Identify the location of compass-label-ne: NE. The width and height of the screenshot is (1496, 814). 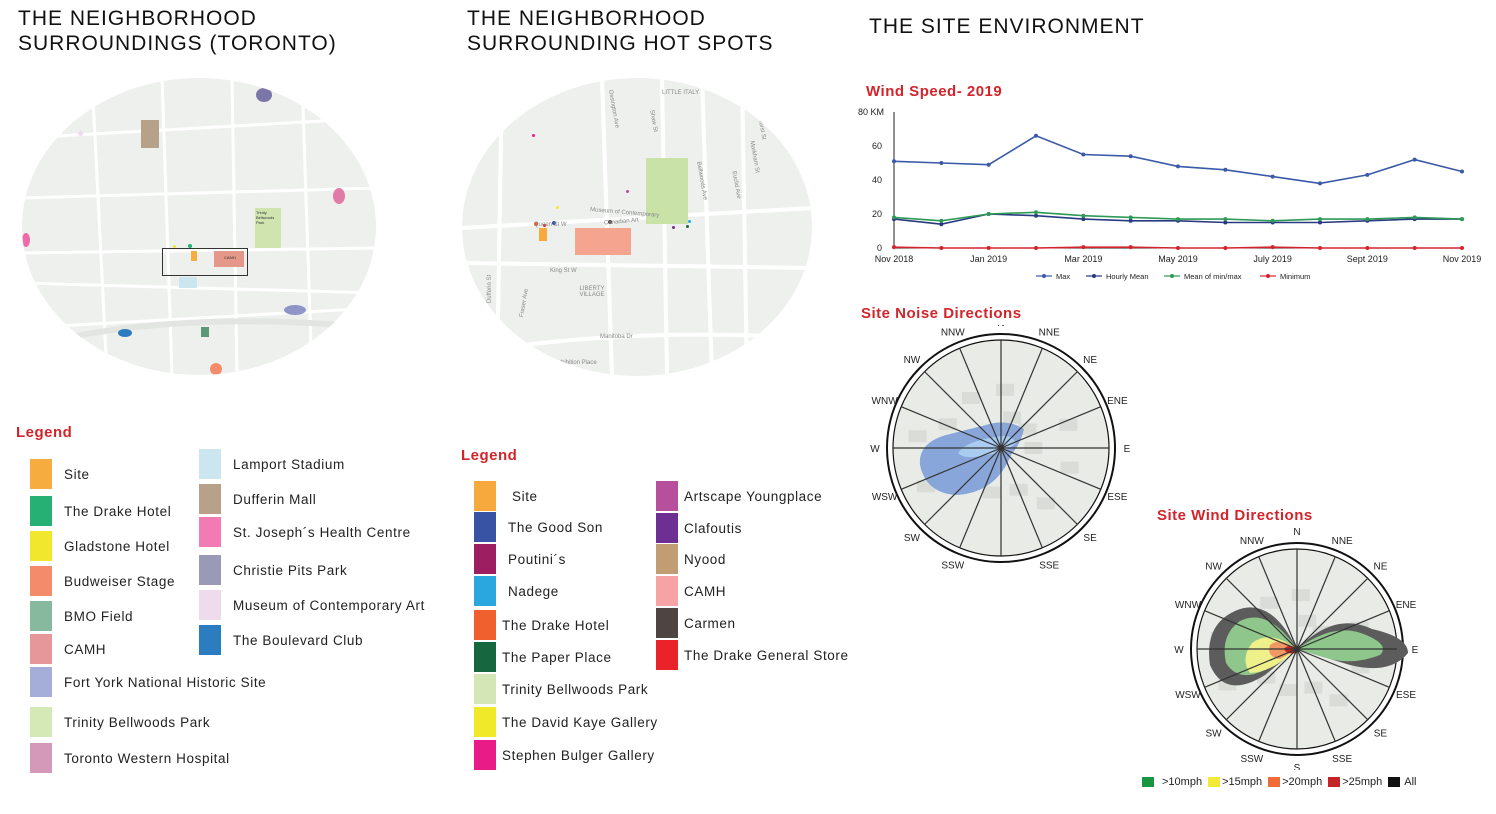
(1380, 567).